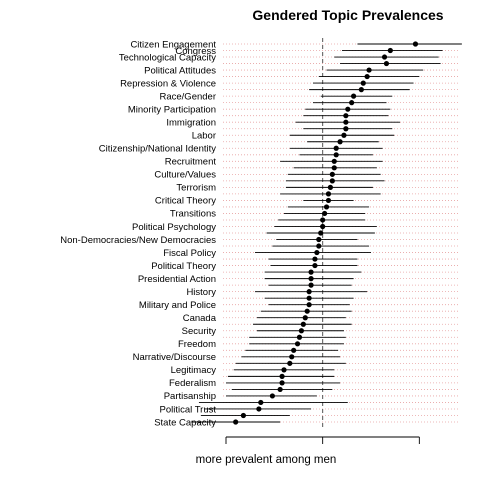 The width and height of the screenshot is (480, 480). What do you see at coordinates (173, 44) in the screenshot?
I see `topic-label: Citizen Engagement` at bounding box center [173, 44].